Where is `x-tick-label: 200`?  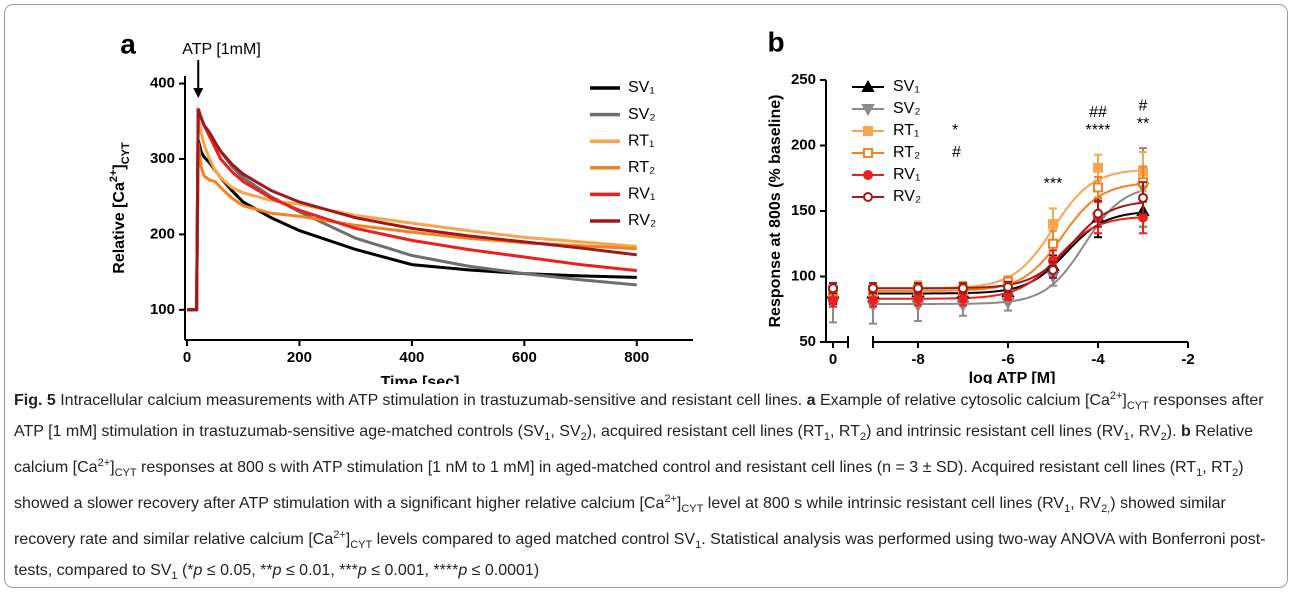 x-tick-label: 200 is located at coordinates (299, 357).